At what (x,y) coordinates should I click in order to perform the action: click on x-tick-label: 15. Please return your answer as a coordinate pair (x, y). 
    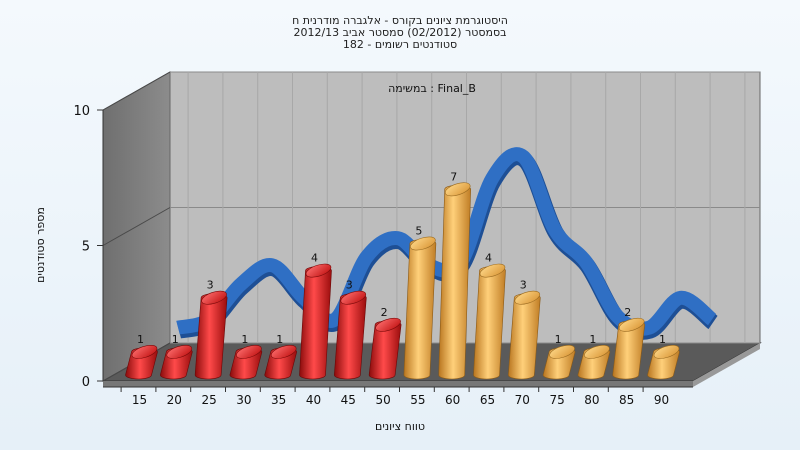
    Looking at the image, I should click on (139, 400).